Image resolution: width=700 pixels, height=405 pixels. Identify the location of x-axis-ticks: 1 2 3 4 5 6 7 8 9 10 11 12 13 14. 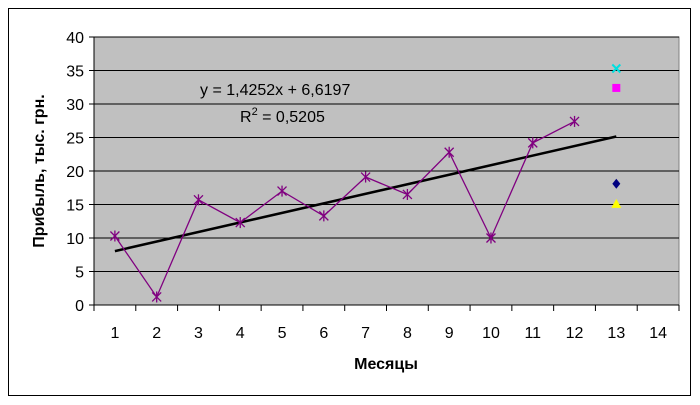
(386, 323).